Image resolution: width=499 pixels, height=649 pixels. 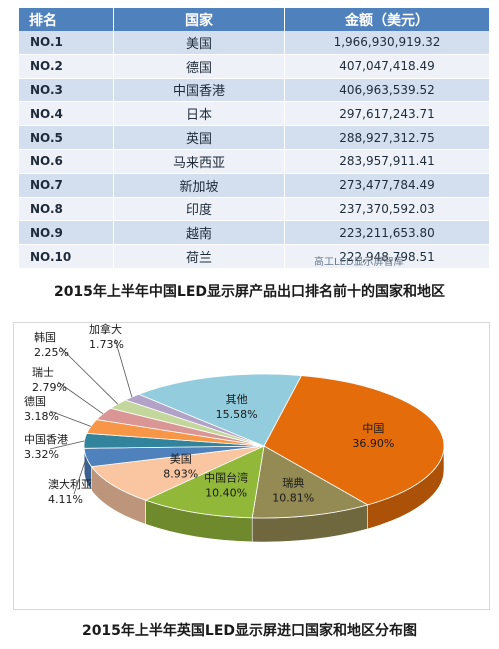 I want to click on table-row: NO.5 英国 288,927,312.75, so click(x=254, y=137).